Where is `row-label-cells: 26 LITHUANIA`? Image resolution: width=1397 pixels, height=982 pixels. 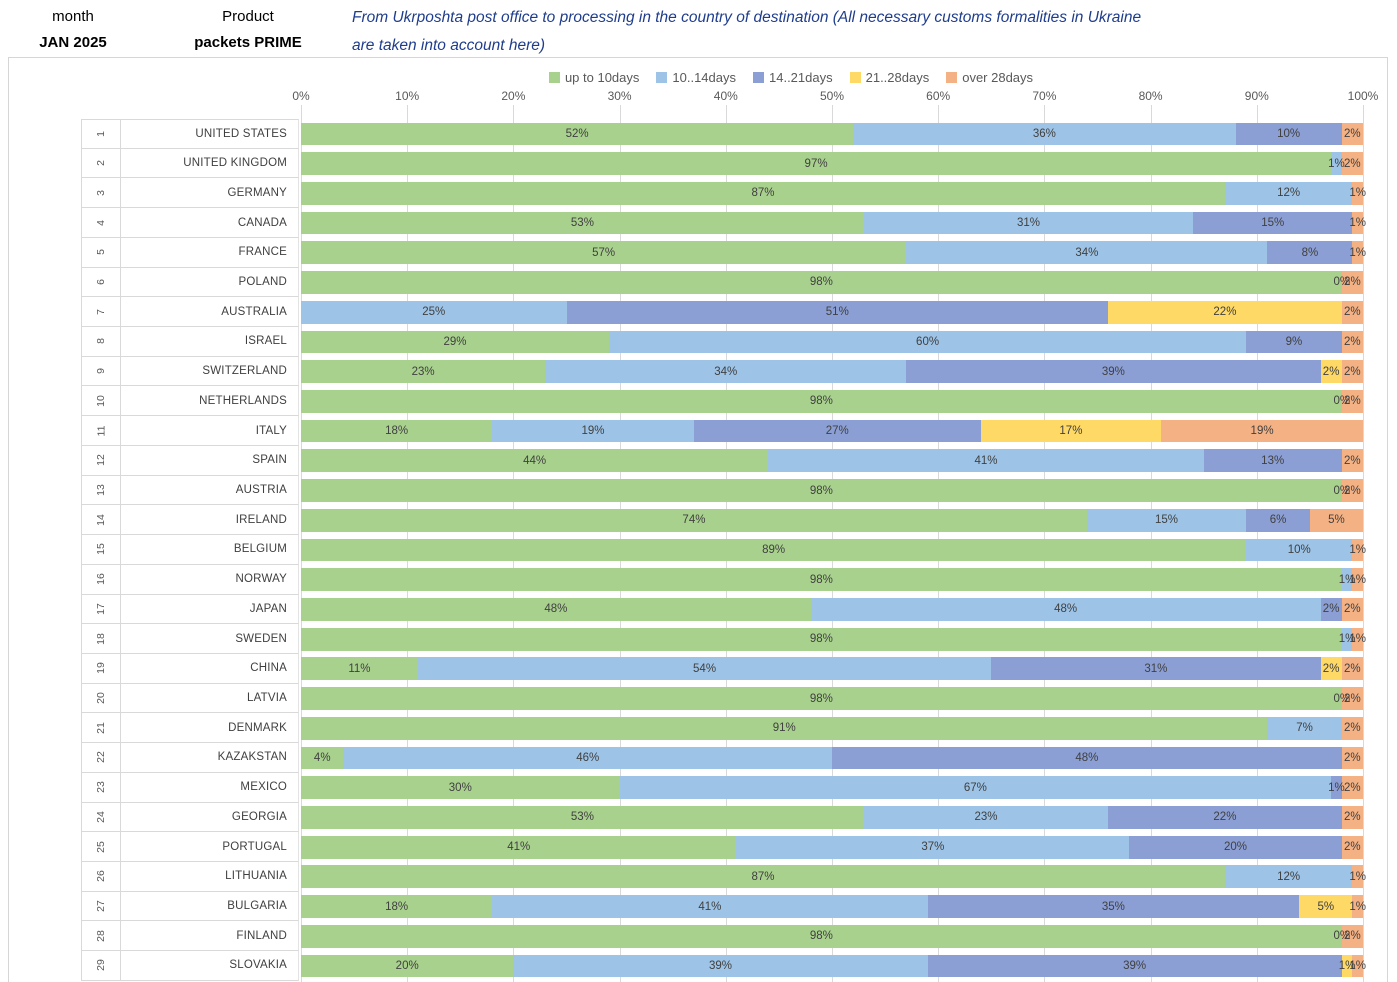 row-label-cells: 26 LITHUANIA is located at coordinates (190, 876).